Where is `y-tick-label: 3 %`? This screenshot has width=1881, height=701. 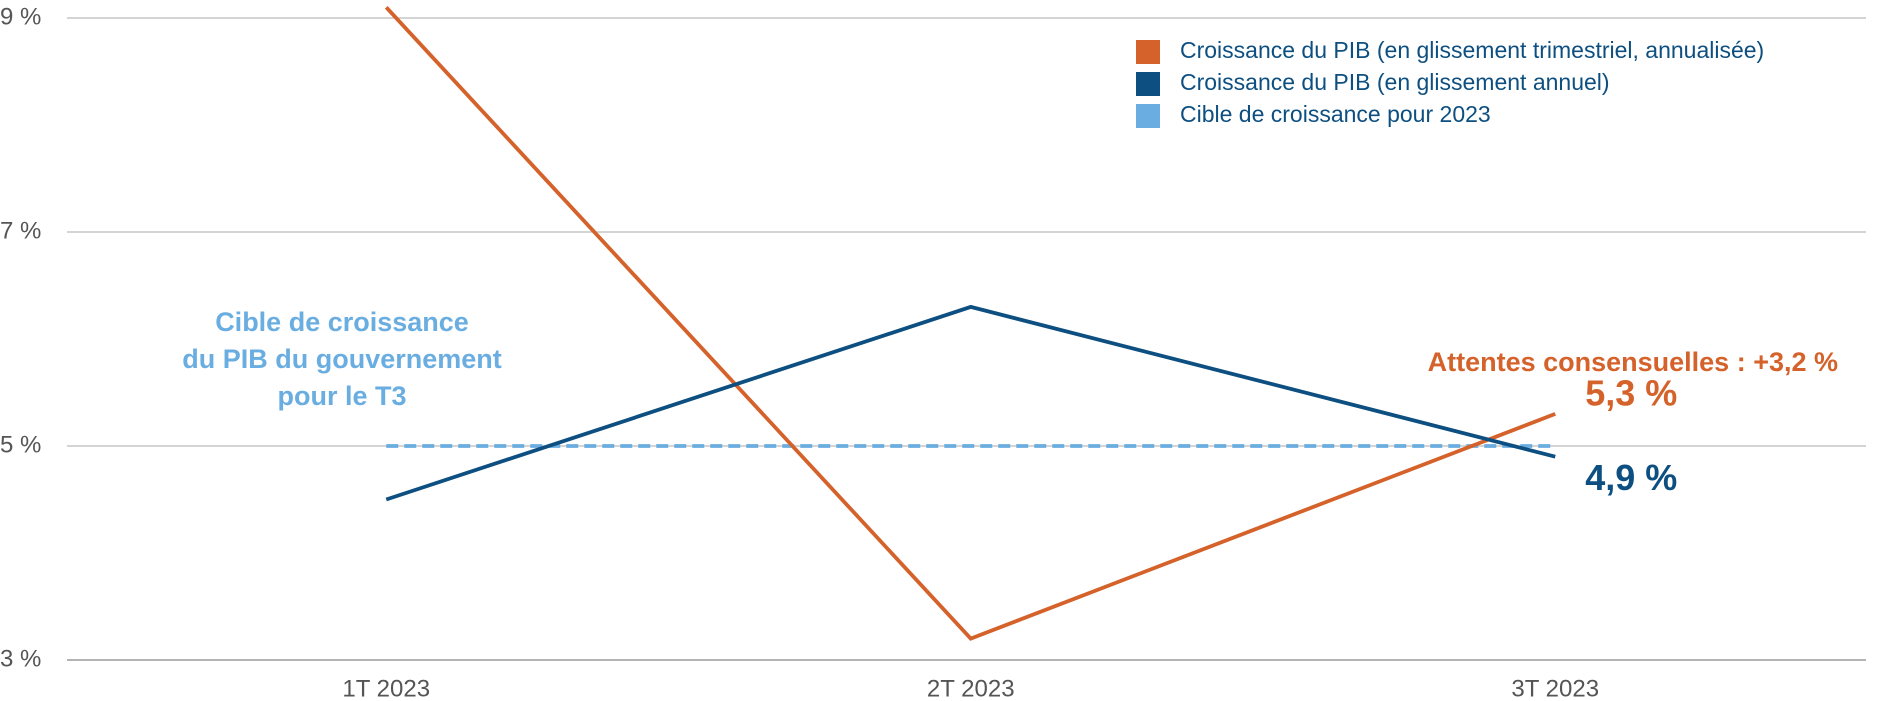
y-tick-label: 3 % is located at coordinates (20, 658).